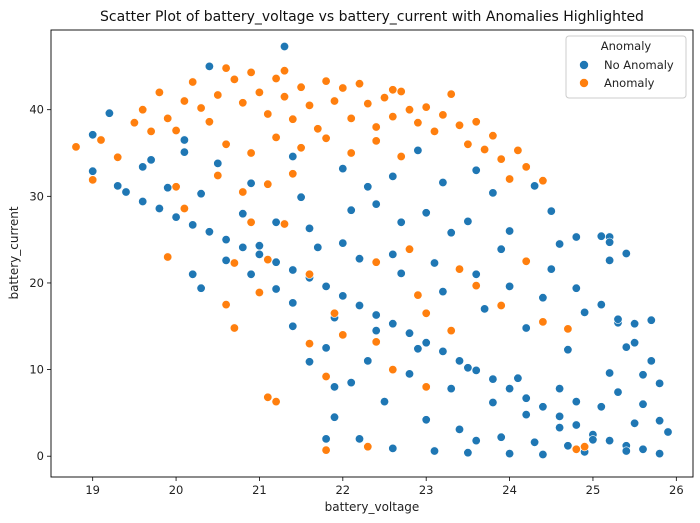 This screenshot has width=700, height=523. Describe the element at coordinates (384, 487) in the screenshot. I see `x-axis: 19 20 21 22 23 24 25 26` at that location.